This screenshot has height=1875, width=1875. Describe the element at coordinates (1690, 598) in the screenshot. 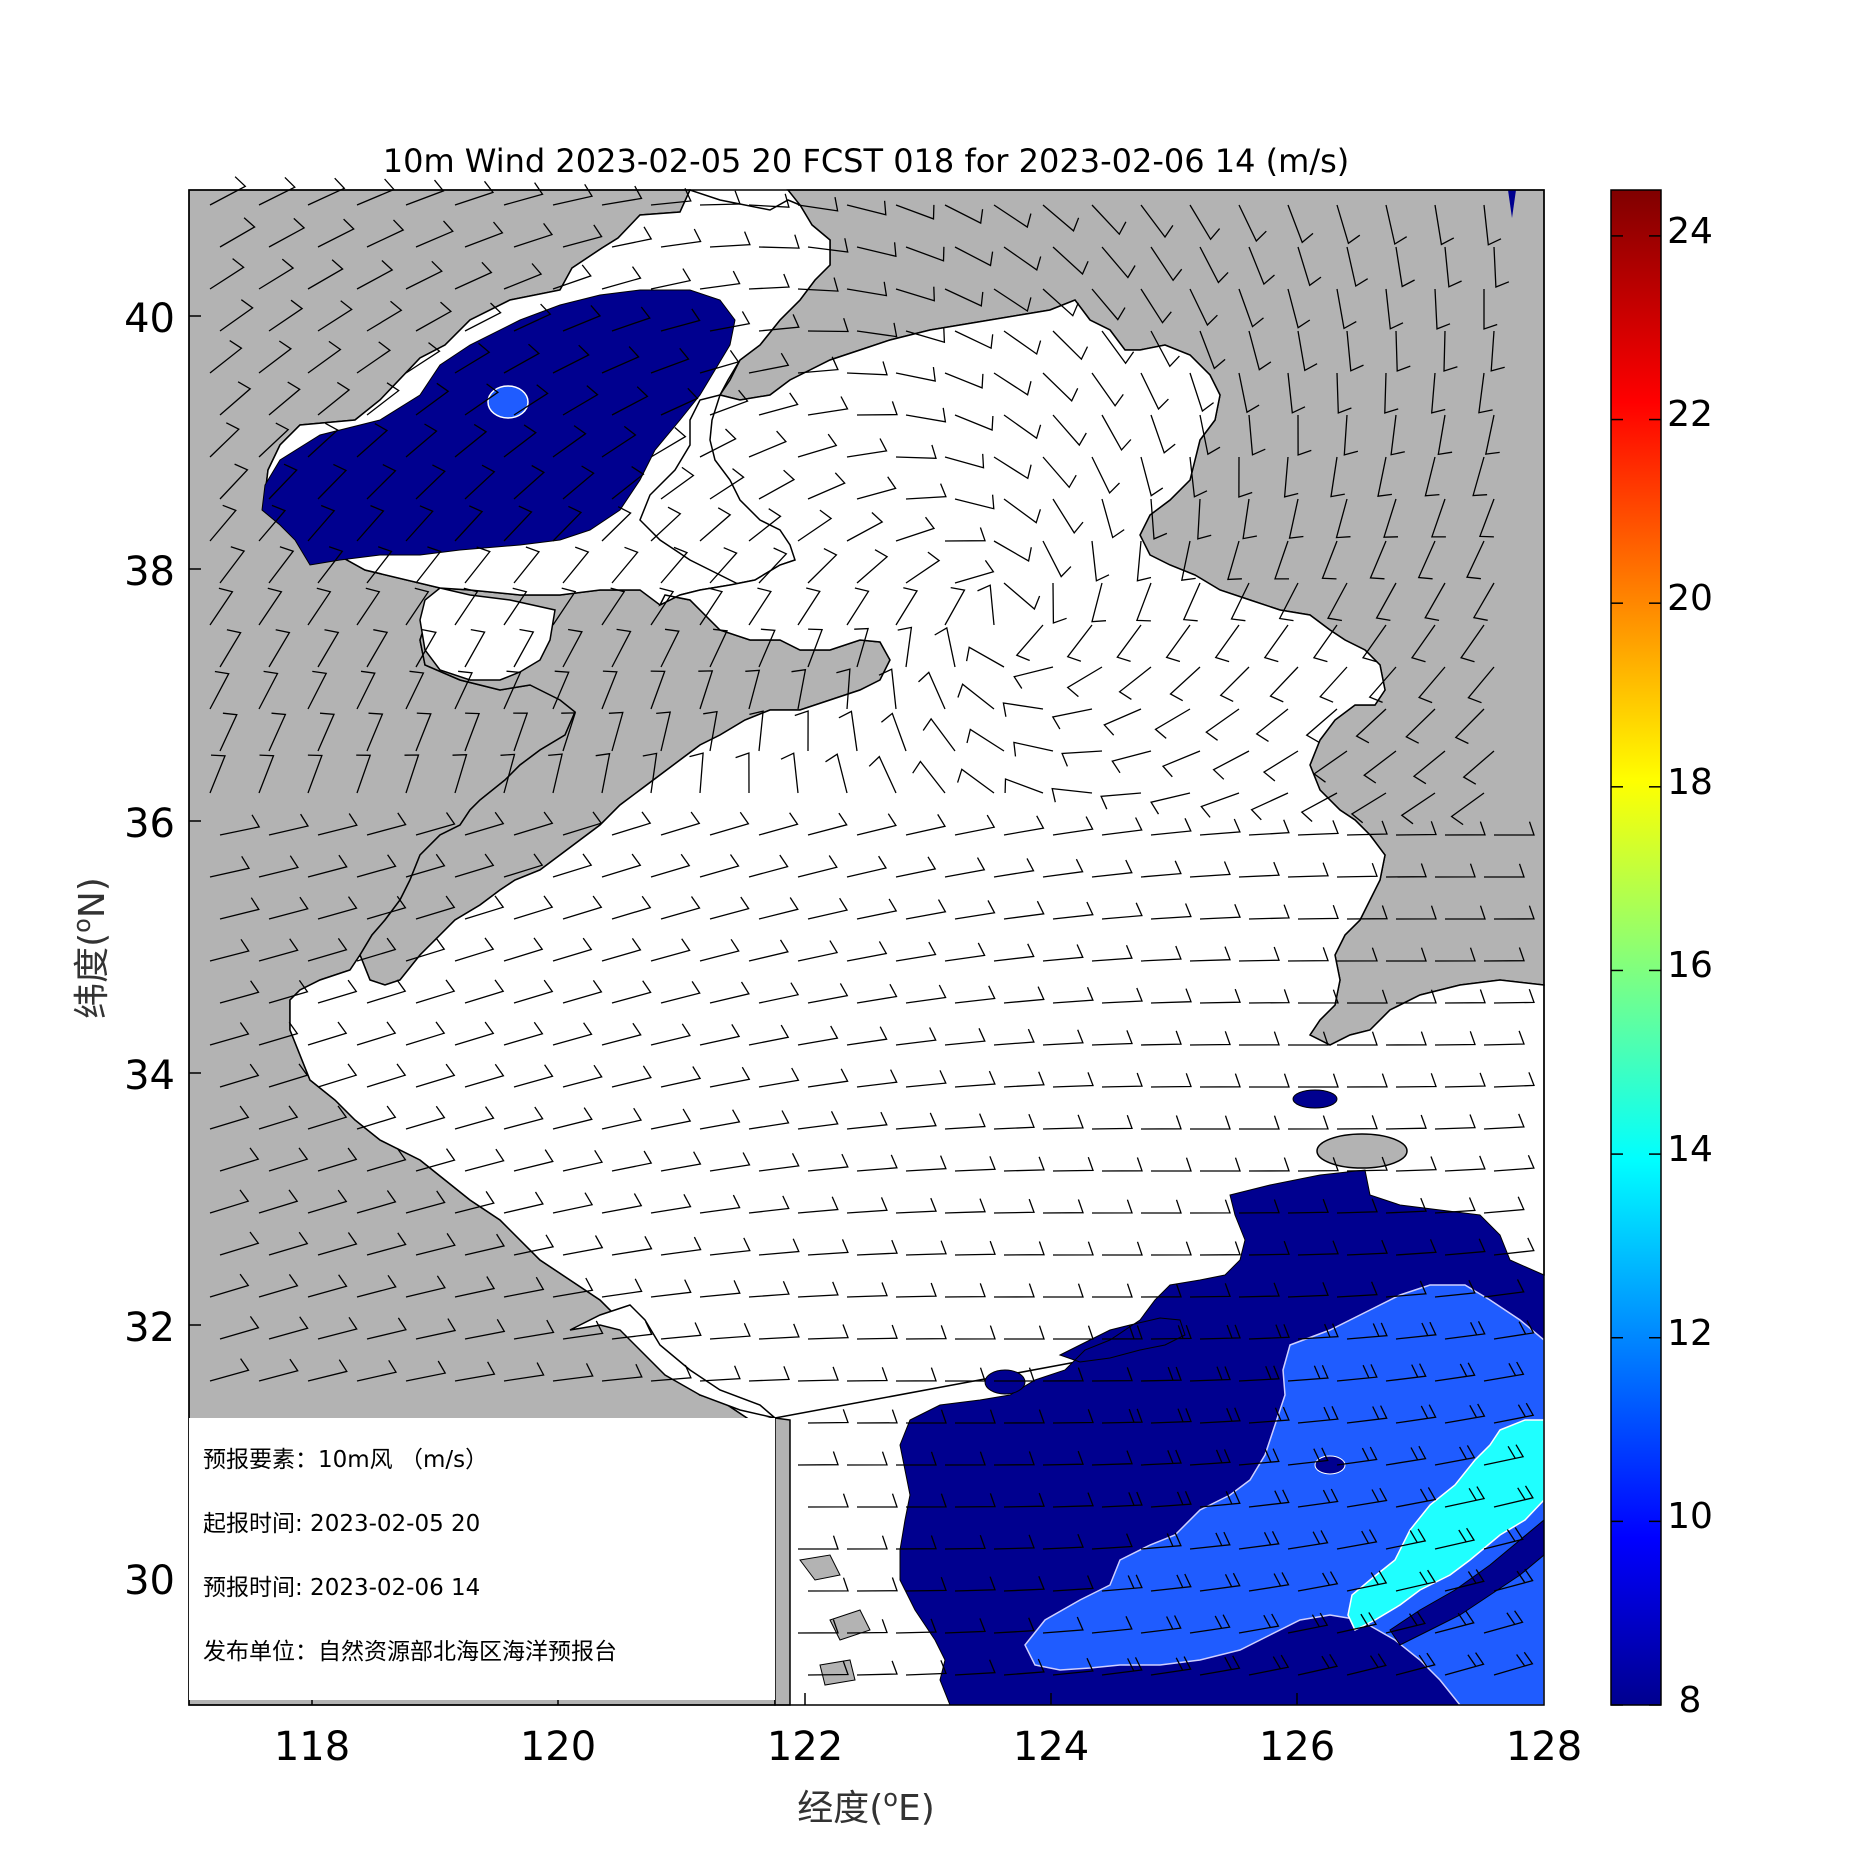

I see `cb-tick: 20` at that location.